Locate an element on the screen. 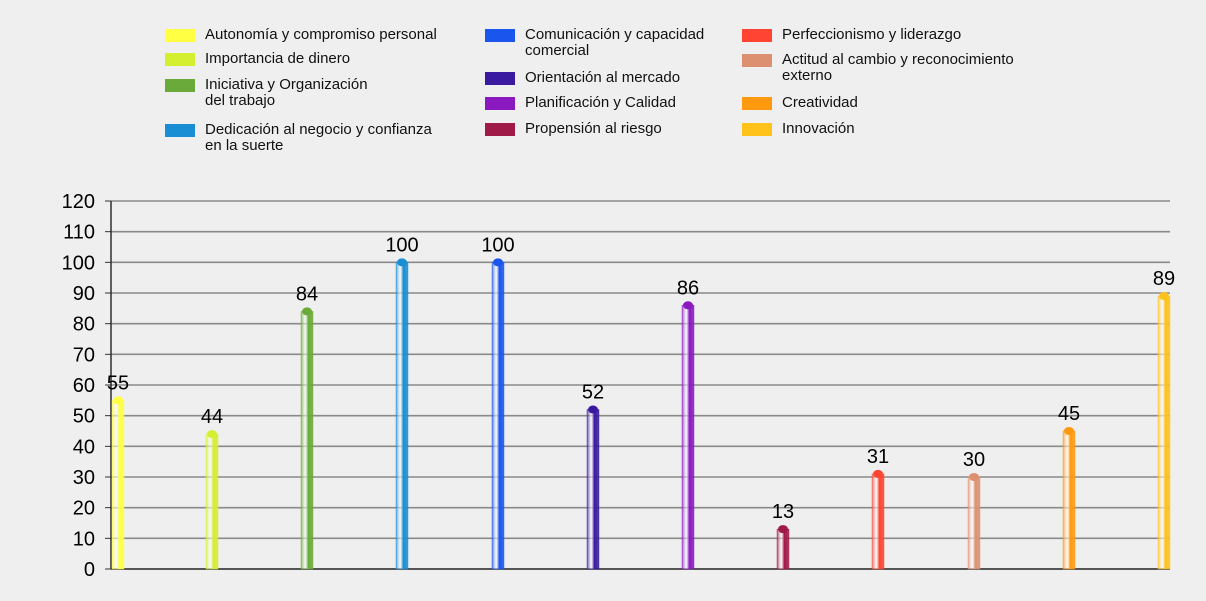 The image size is (1206, 601). legend-label: Perfeccionismo y liderazgo is located at coordinates (872, 34).